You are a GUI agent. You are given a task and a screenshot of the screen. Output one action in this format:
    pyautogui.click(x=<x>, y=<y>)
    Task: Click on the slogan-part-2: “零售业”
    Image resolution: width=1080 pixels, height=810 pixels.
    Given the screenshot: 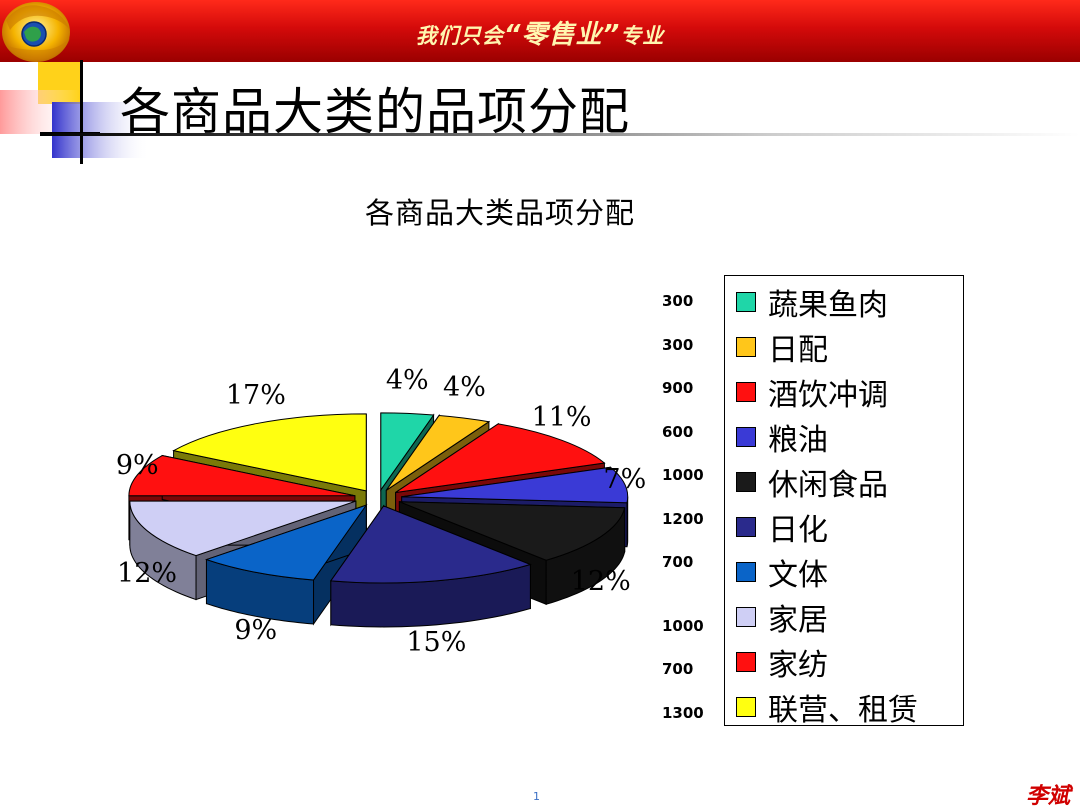 What is the action you would take?
    pyautogui.click(x=562, y=35)
    